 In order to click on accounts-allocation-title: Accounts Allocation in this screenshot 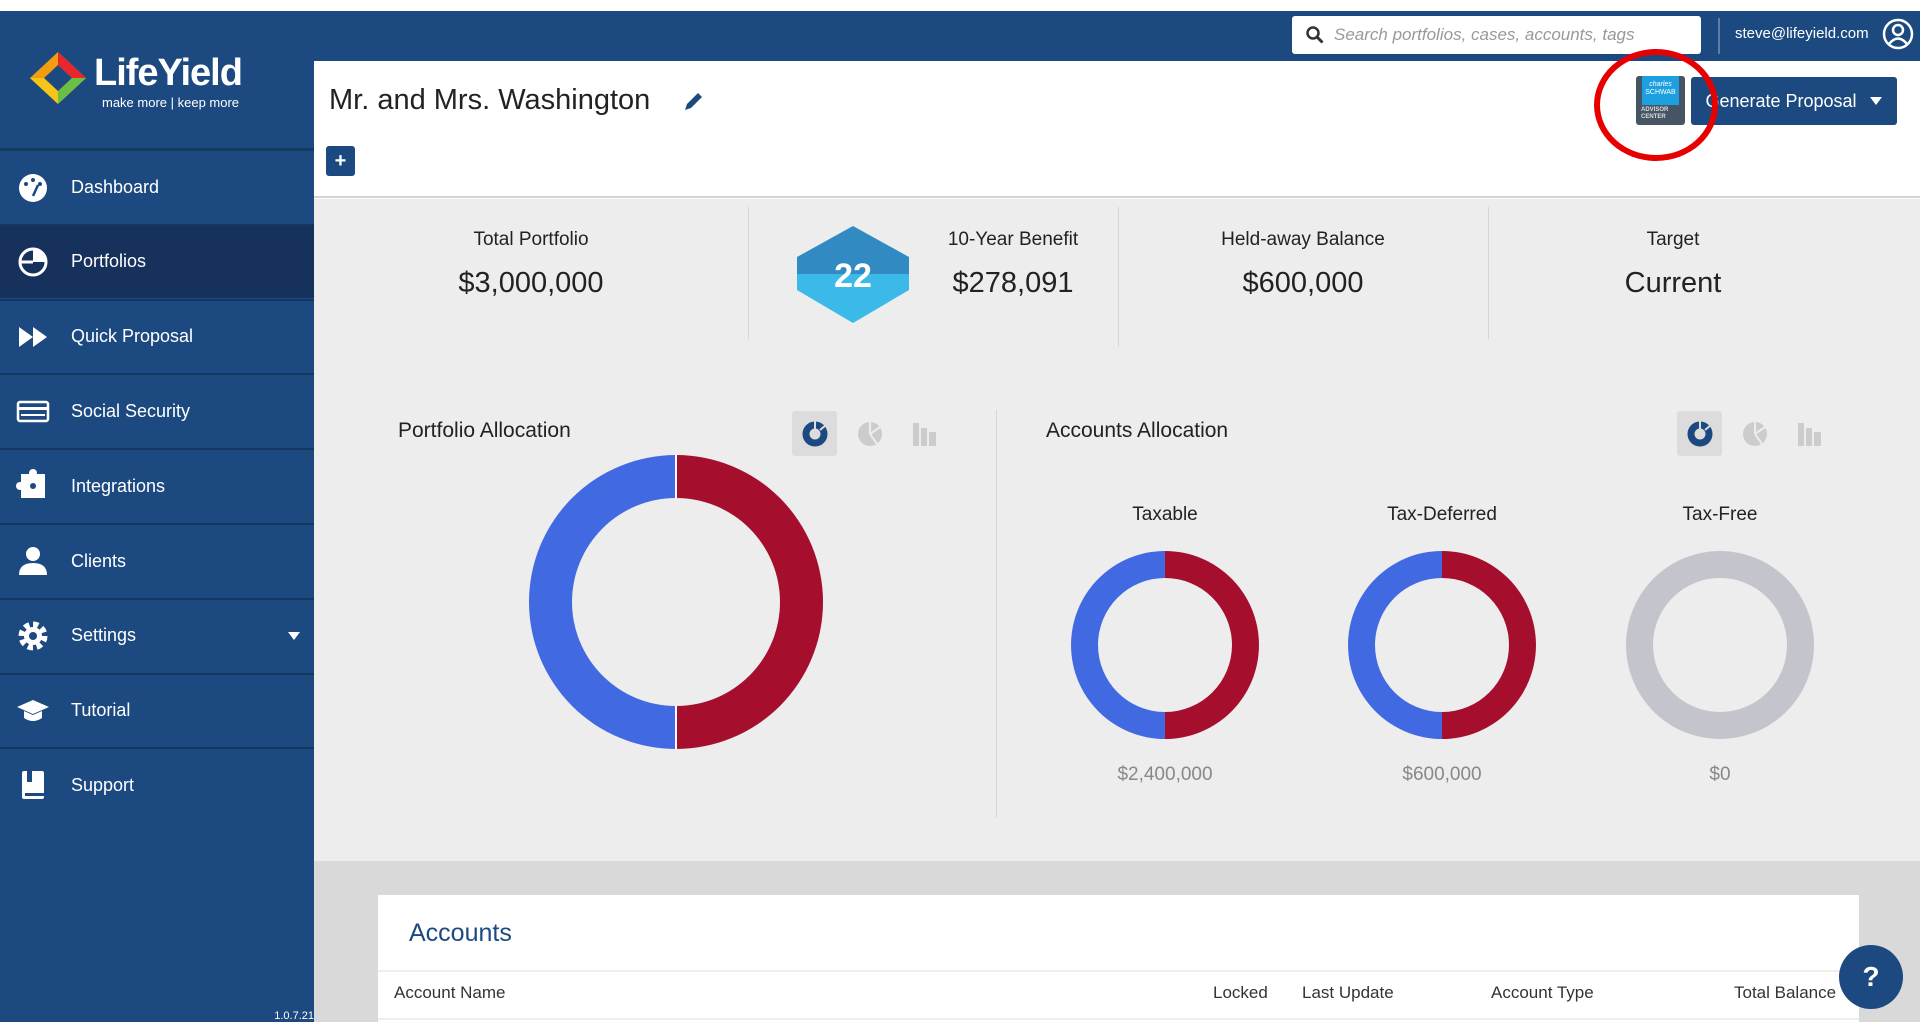, I will do `click(1137, 430)`.